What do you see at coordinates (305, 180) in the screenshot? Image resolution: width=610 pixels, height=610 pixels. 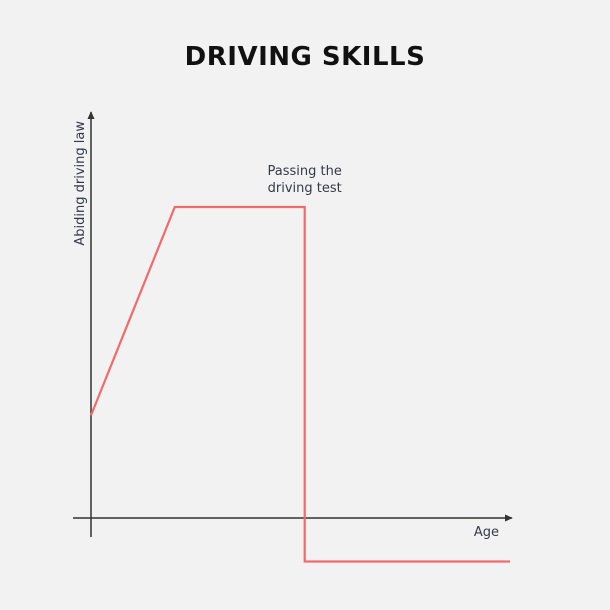 I see `annotation-0: Passing the driving test` at bounding box center [305, 180].